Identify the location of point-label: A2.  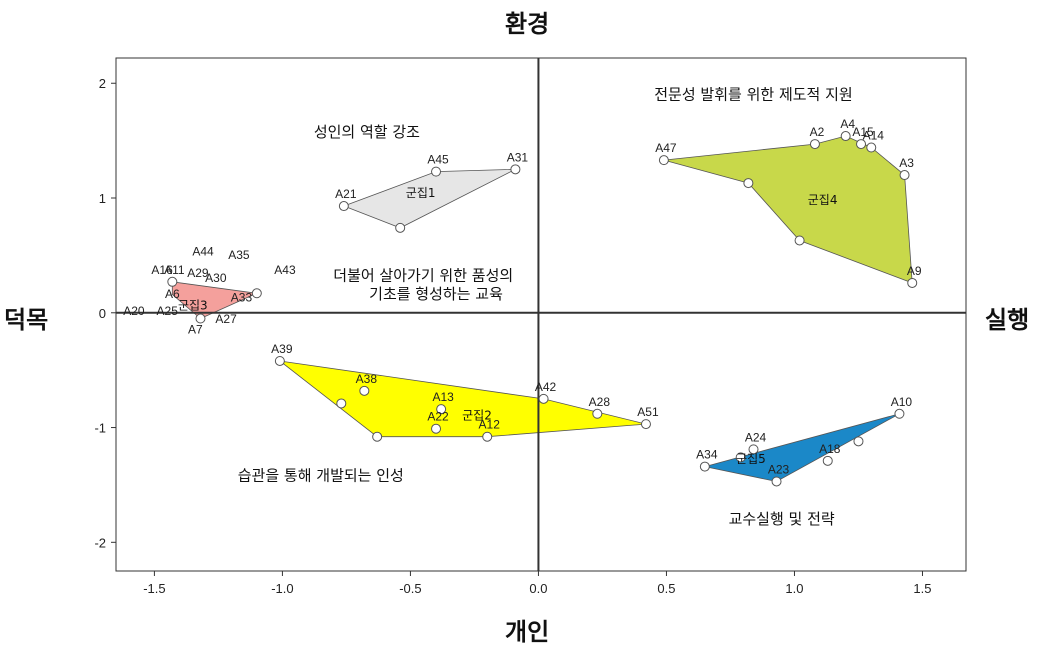
(817, 132).